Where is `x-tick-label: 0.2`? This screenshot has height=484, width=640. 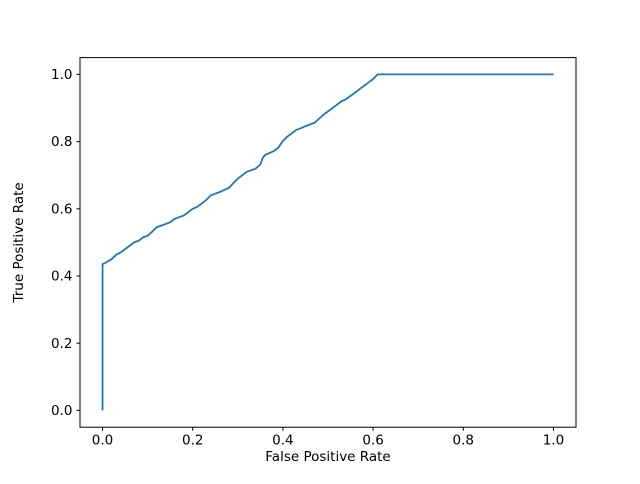
x-tick-label: 0.2 is located at coordinates (192, 440).